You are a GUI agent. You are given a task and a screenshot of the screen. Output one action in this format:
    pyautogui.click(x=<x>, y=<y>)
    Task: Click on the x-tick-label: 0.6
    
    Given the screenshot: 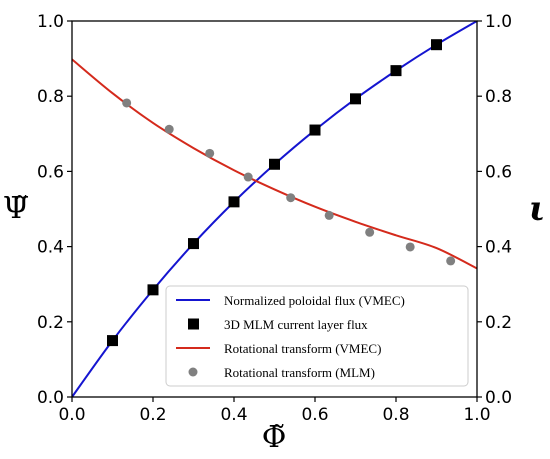 What is the action you would take?
    pyautogui.click(x=314, y=415)
    